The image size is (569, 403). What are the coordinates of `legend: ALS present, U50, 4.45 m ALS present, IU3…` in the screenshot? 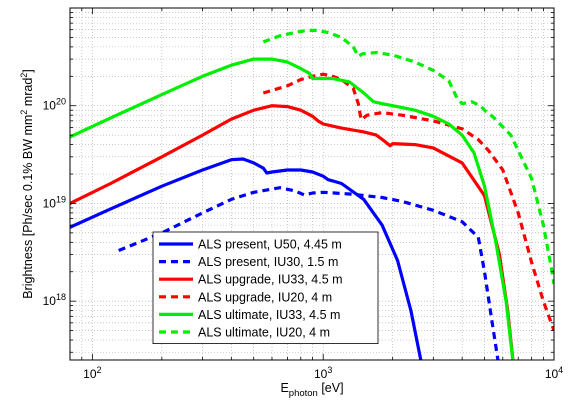 It's located at (265, 287).